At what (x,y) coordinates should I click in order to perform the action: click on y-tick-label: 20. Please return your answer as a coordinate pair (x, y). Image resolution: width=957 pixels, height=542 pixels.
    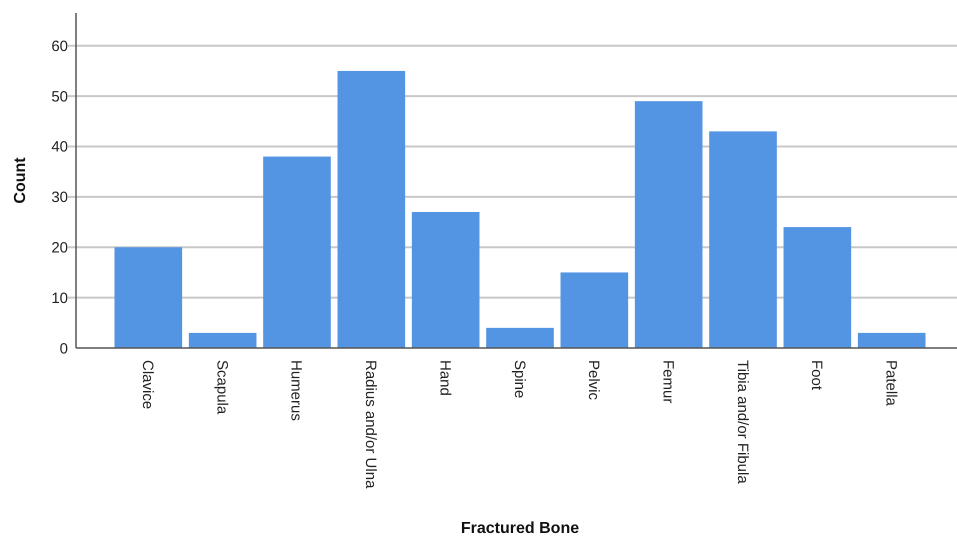
    Looking at the image, I should click on (59, 248).